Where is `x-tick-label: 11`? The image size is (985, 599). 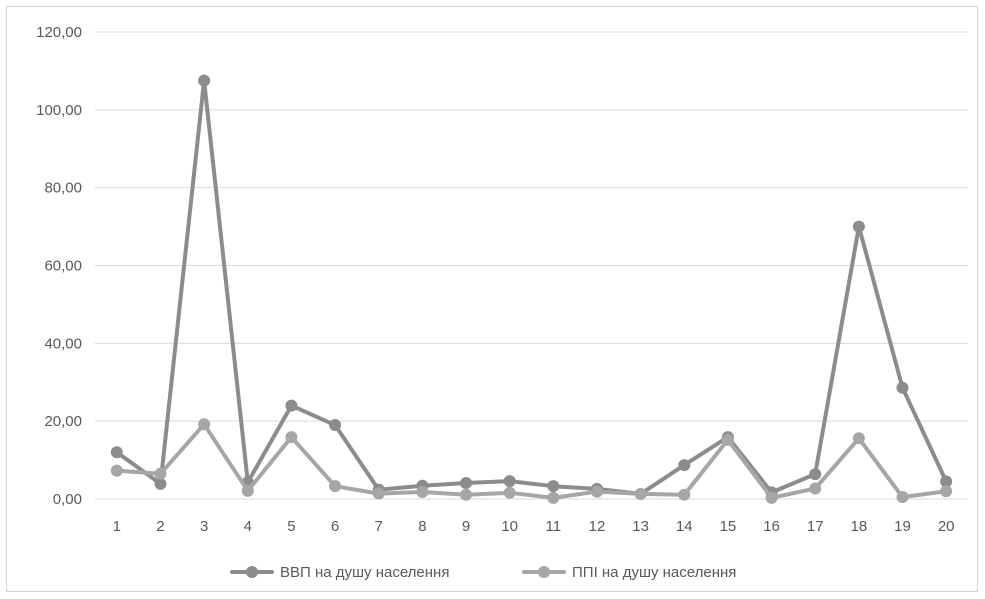
x-tick-label: 11 is located at coordinates (554, 526).